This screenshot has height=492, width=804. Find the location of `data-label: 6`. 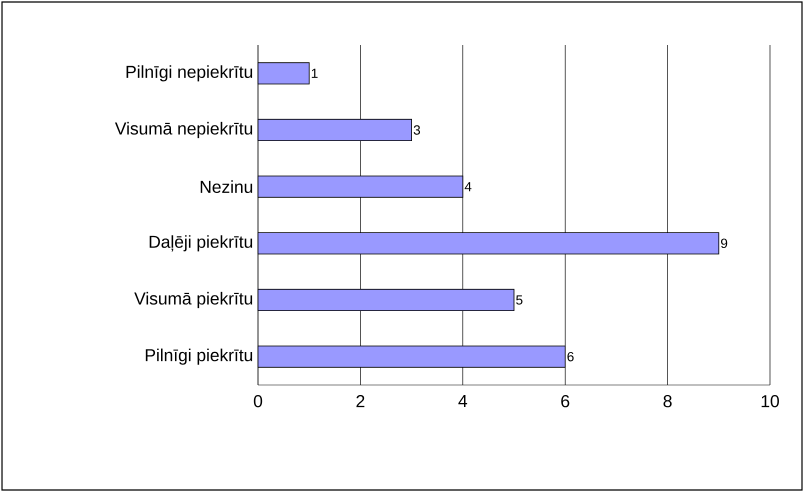

data-label: 6 is located at coordinates (570, 357).